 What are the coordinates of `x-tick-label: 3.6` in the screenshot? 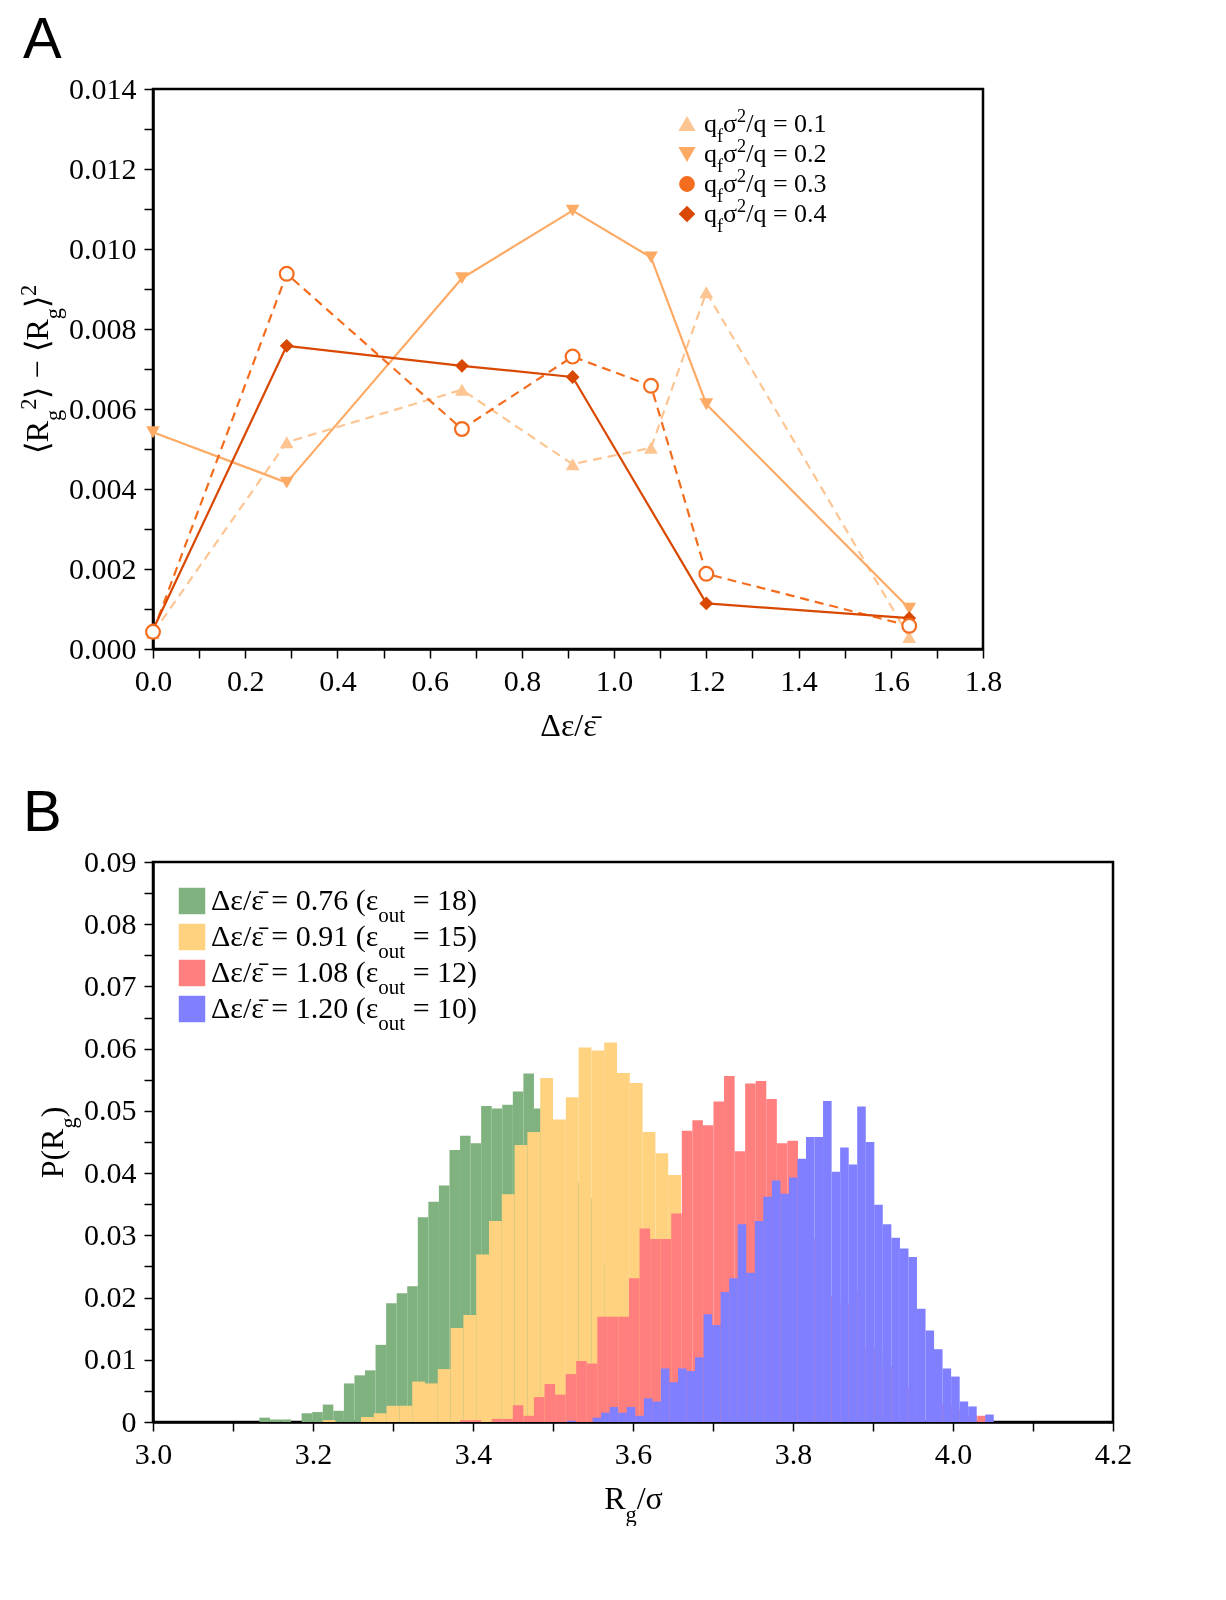 It's located at (633, 1453).